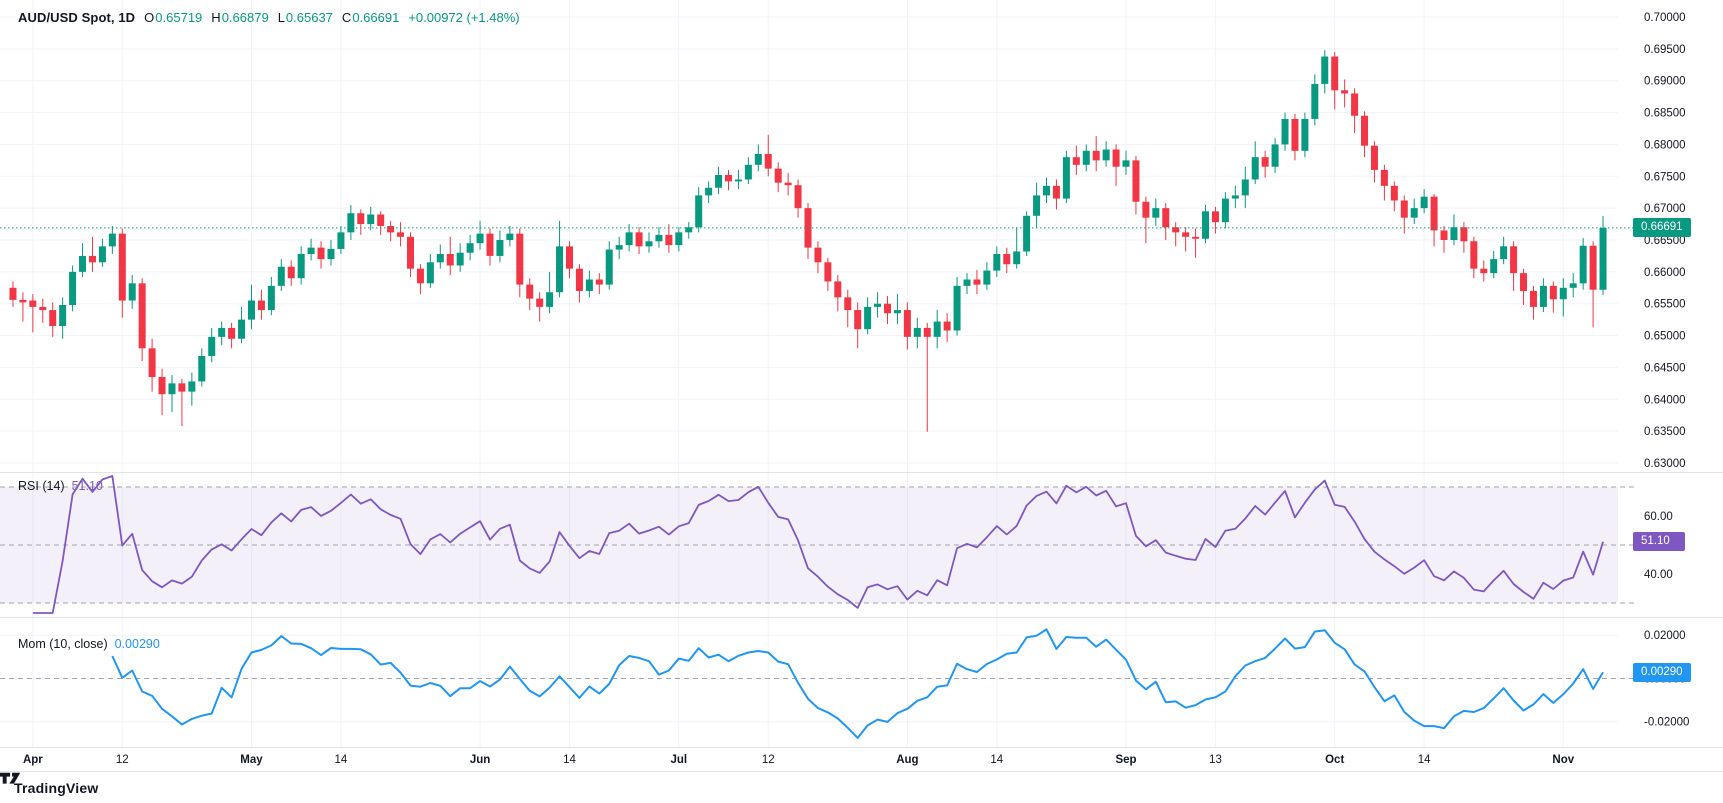 Image resolution: width=1723 pixels, height=803 pixels. I want to click on rsi-axis-label: 40.00, so click(1658, 575).